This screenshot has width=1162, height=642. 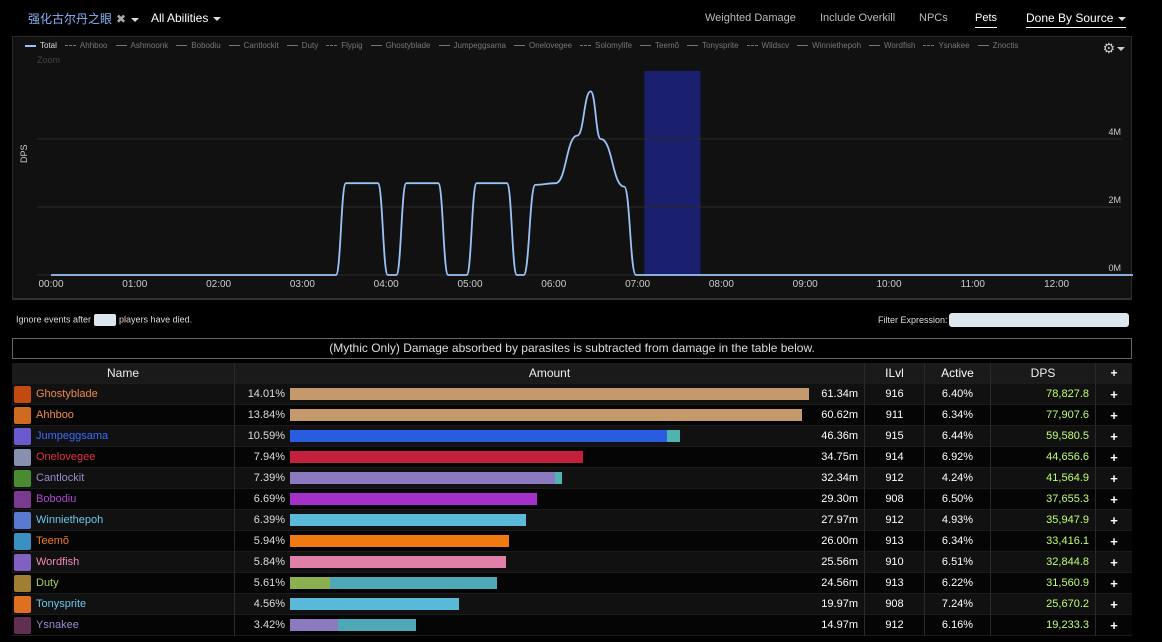 What do you see at coordinates (61, 604) in the screenshot?
I see `player-name: Tonysprite` at bounding box center [61, 604].